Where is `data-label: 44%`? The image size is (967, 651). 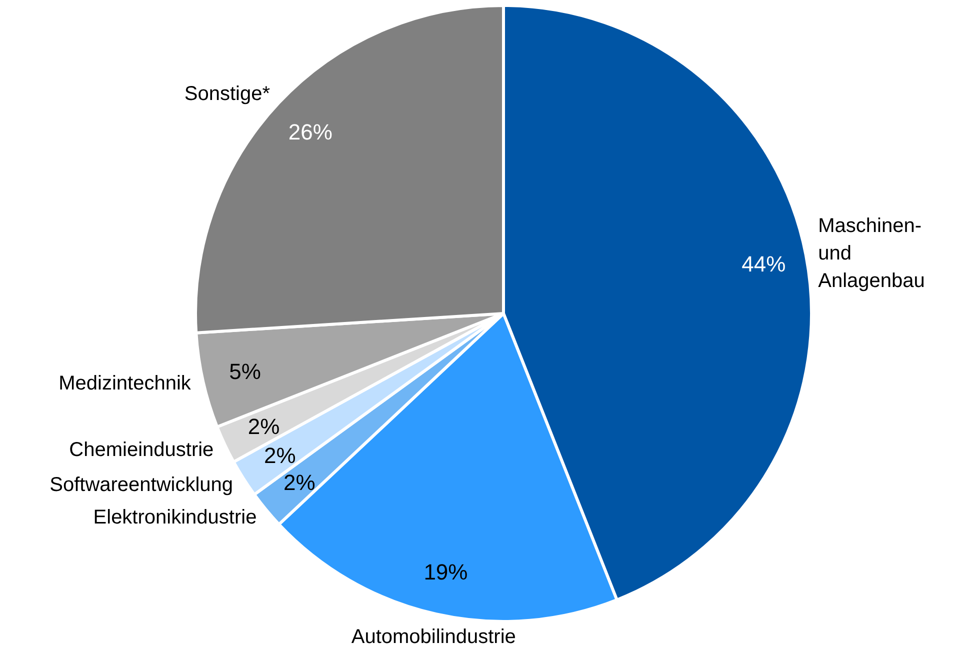 data-label: 44% is located at coordinates (764, 263).